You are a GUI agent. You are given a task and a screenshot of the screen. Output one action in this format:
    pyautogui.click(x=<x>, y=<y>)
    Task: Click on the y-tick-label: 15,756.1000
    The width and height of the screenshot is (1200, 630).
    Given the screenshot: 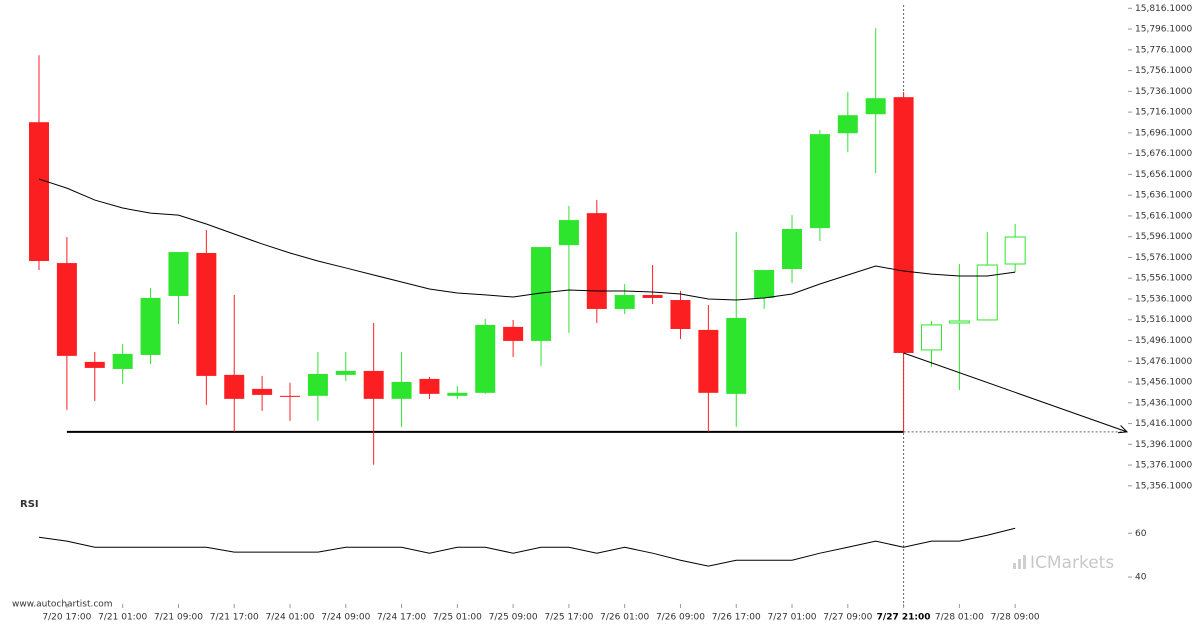 What is the action you would take?
    pyautogui.click(x=1164, y=71)
    